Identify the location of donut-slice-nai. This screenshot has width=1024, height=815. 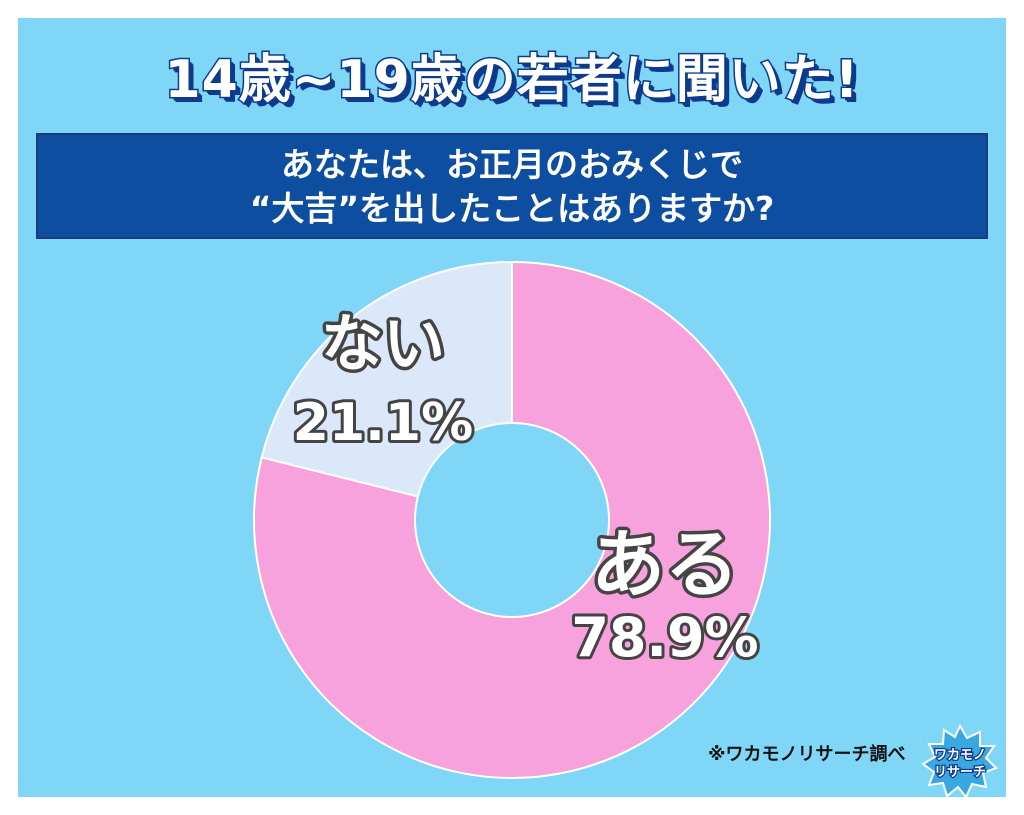
(386, 379).